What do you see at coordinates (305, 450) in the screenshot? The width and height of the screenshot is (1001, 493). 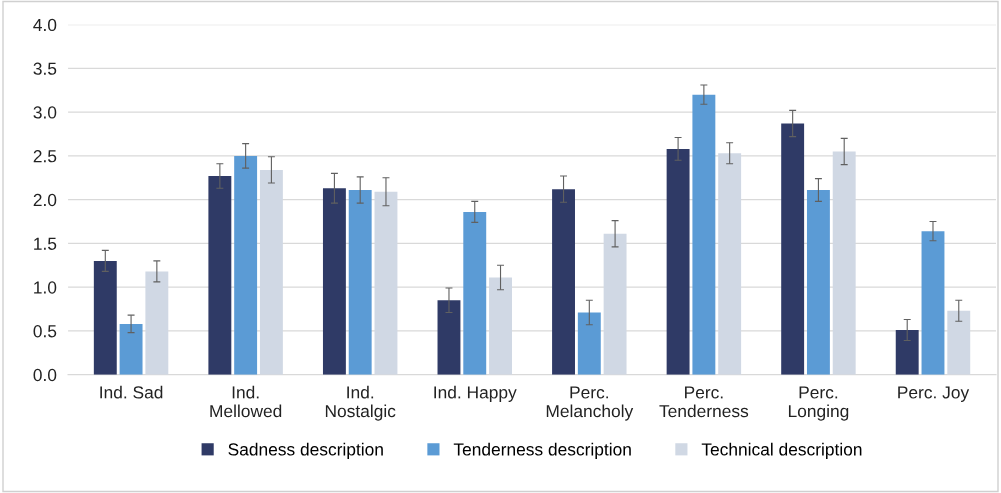 I see `legend-label: Sadness description` at bounding box center [305, 450].